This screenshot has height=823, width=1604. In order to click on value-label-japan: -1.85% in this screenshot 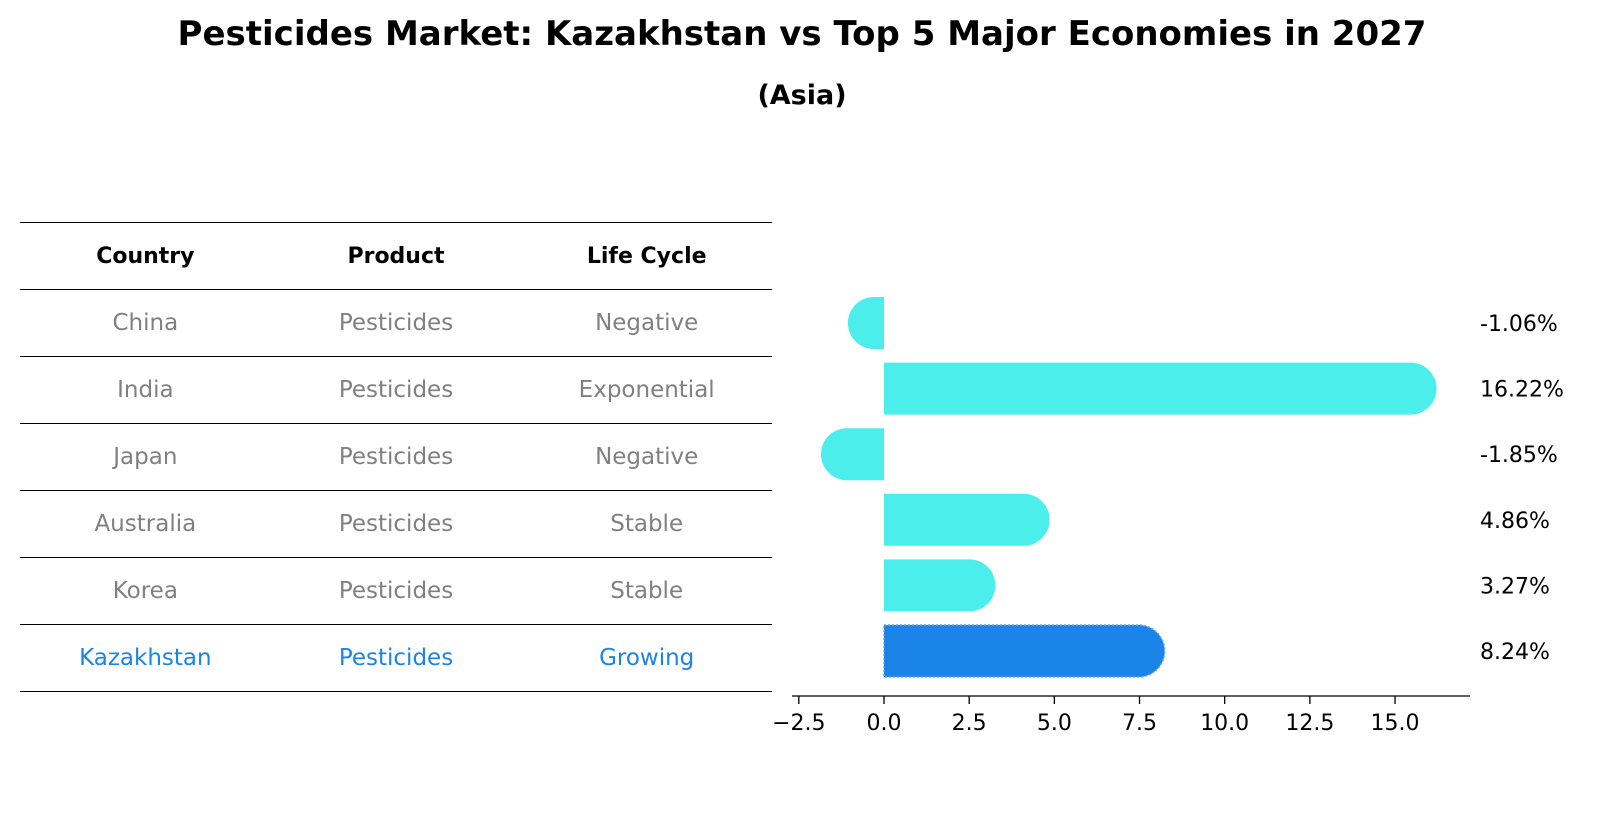, I will do `click(1519, 455)`.